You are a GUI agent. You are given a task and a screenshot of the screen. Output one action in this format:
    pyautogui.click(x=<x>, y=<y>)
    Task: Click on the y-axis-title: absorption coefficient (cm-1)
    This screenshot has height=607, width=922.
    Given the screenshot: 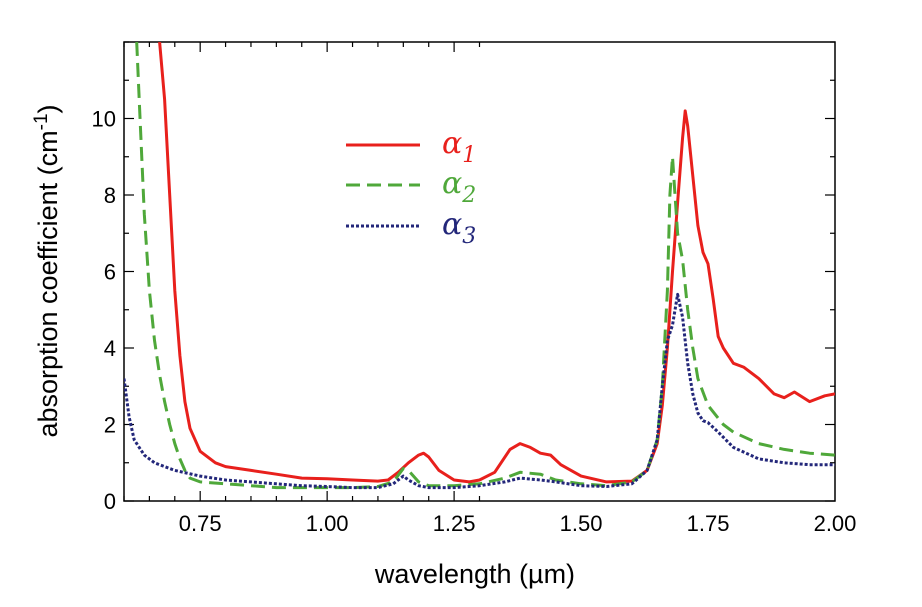 What is the action you would take?
    pyautogui.click(x=47, y=270)
    